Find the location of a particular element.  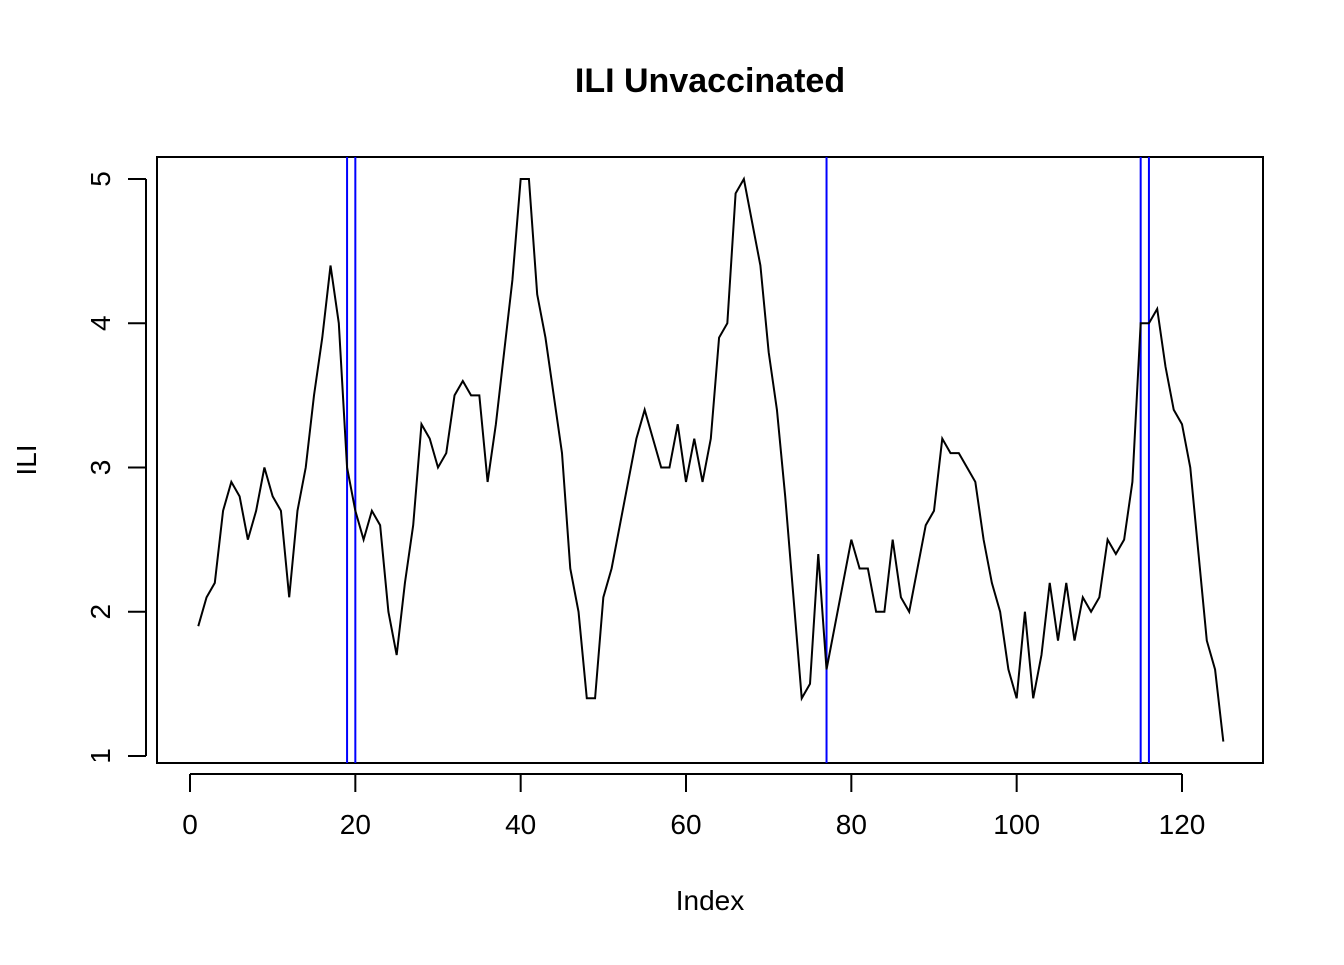

y-axis: 1 2 3 4 5 is located at coordinates (116, 467).